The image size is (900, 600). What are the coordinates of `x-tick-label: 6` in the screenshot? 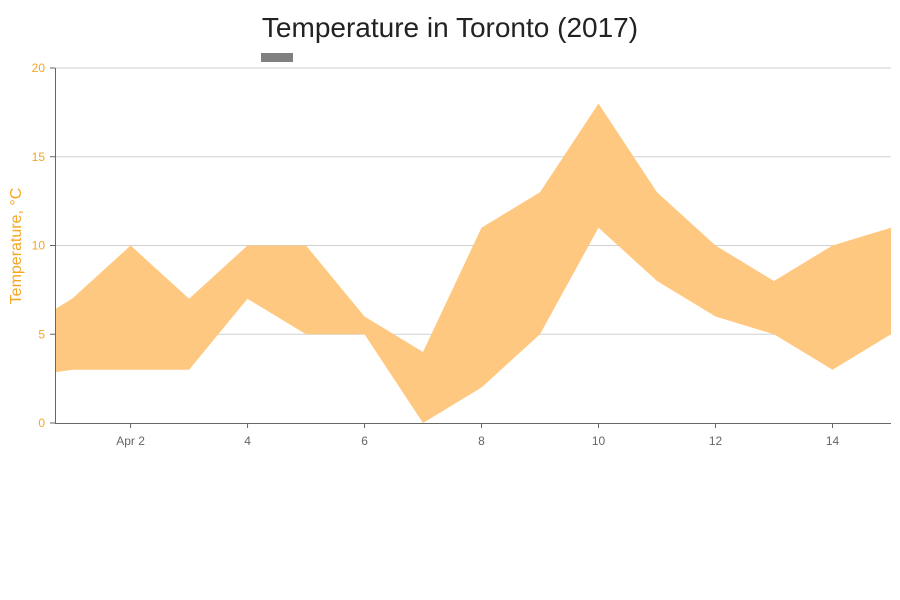 It's located at (364, 441).